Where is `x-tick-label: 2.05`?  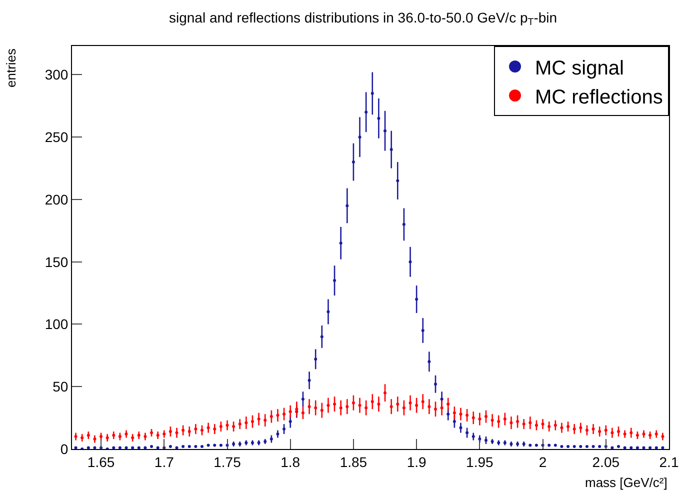 x-tick-label: 2.05 is located at coordinates (606, 462).